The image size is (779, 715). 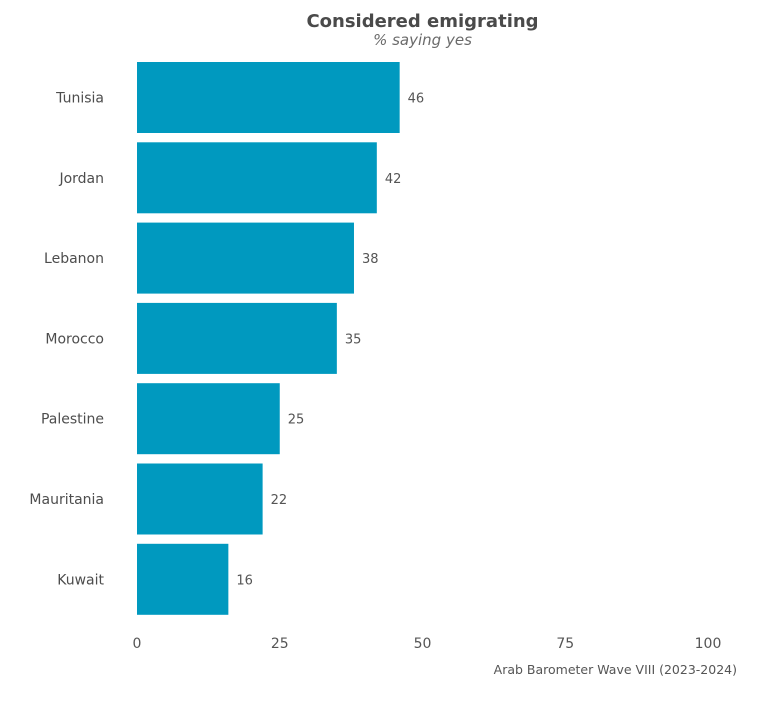 I want to click on chart-subtitle: % saying yes, so click(x=422, y=40).